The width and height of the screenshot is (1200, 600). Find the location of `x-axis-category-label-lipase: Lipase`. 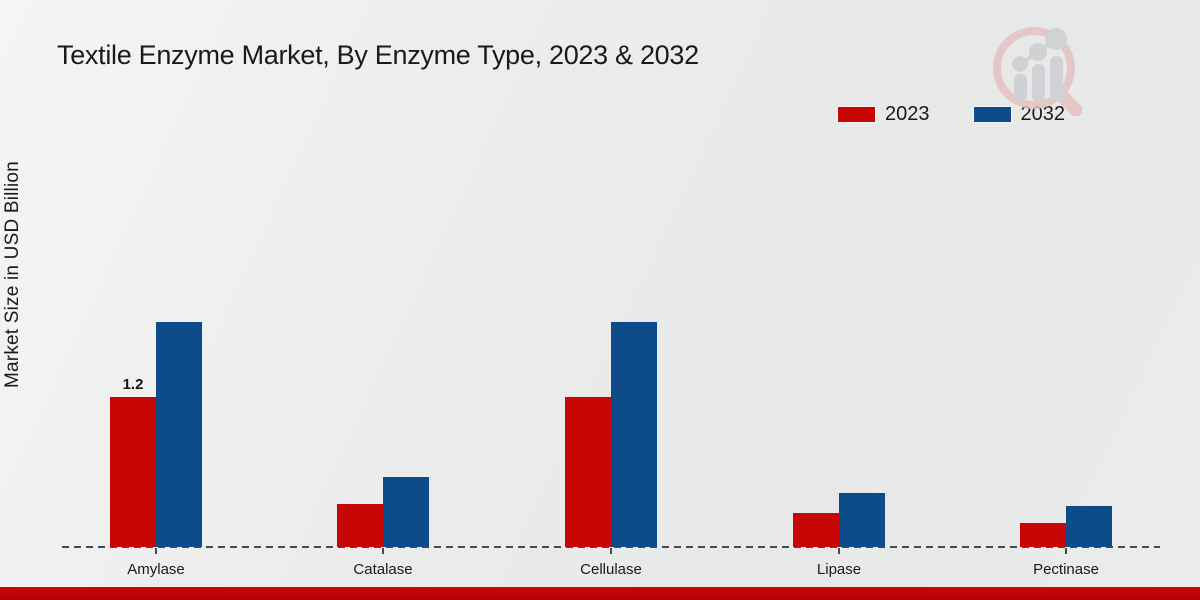

x-axis-category-label-lipase: Lipase is located at coordinates (839, 569).